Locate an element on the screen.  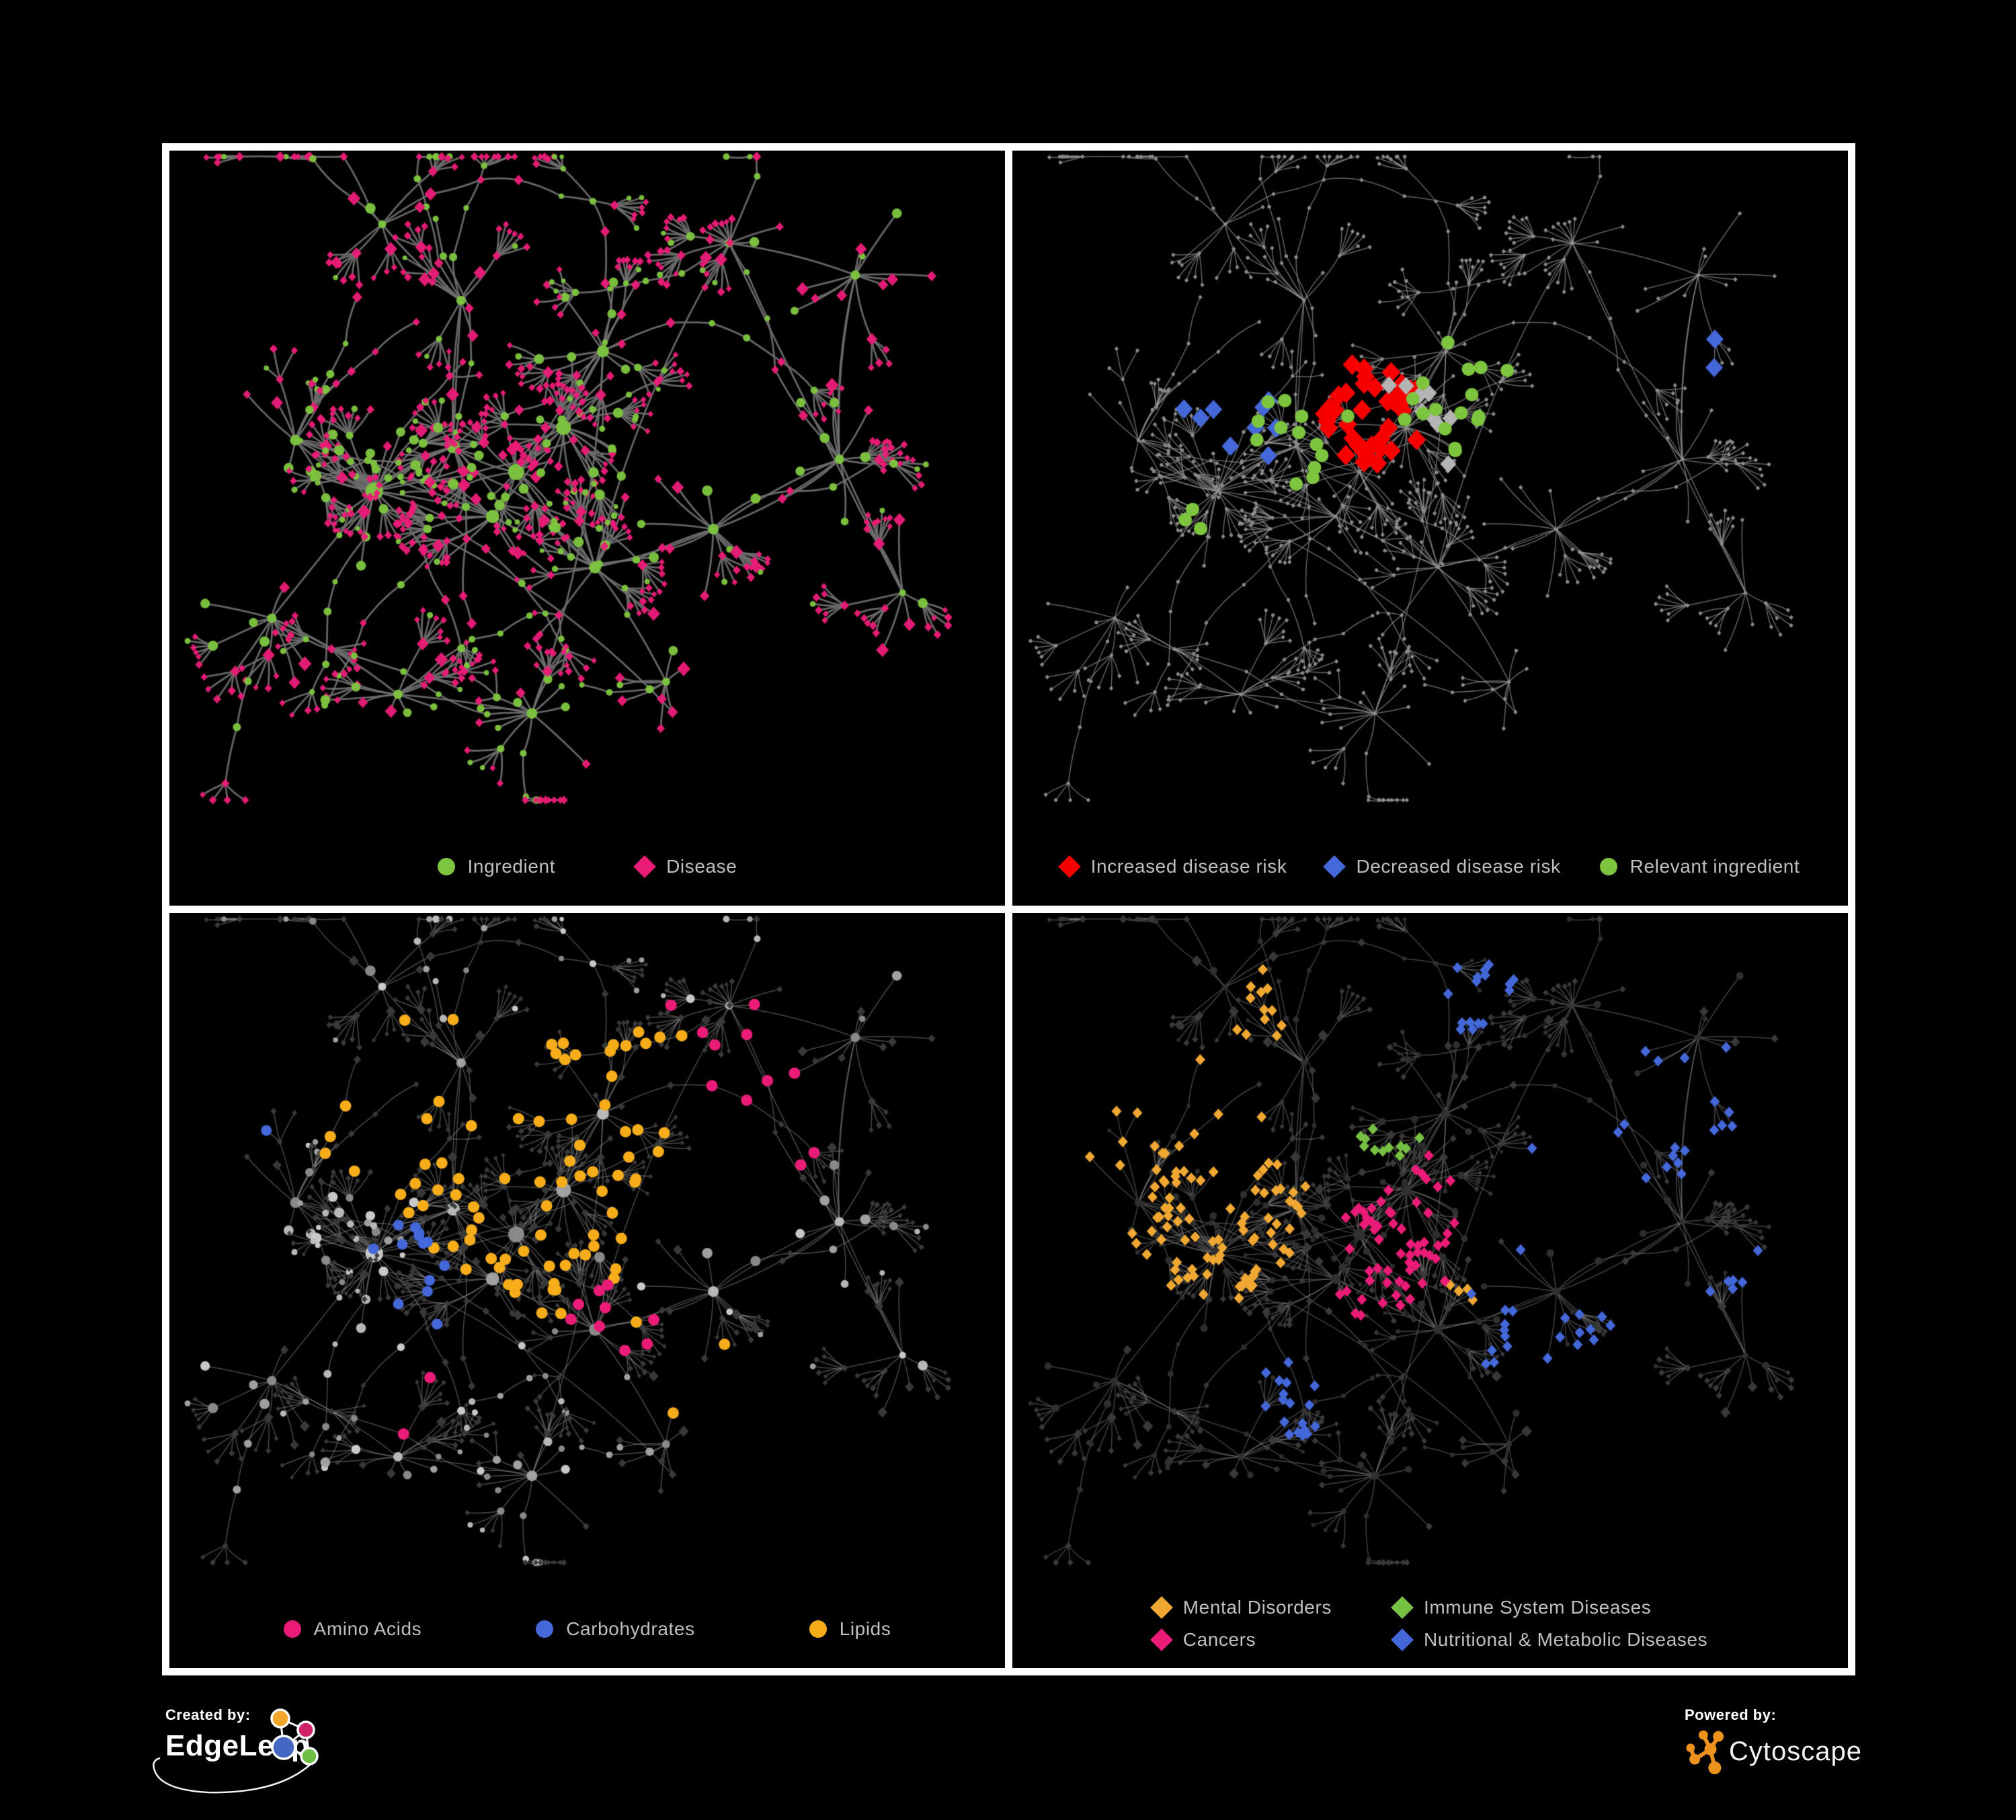
powered-by-block: Powered by: Cytosc is located at coordinates (1773, 1740).